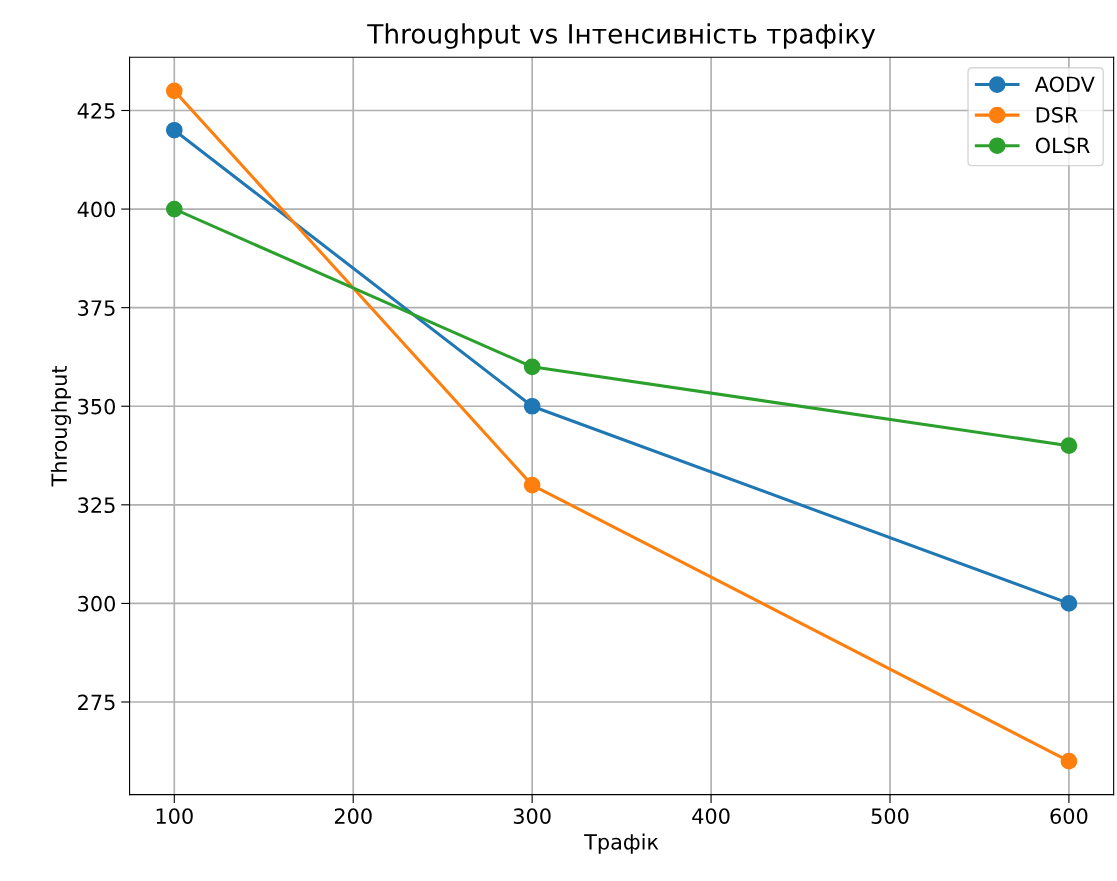  I want to click on x-axis-title: Трафік, so click(621, 843).